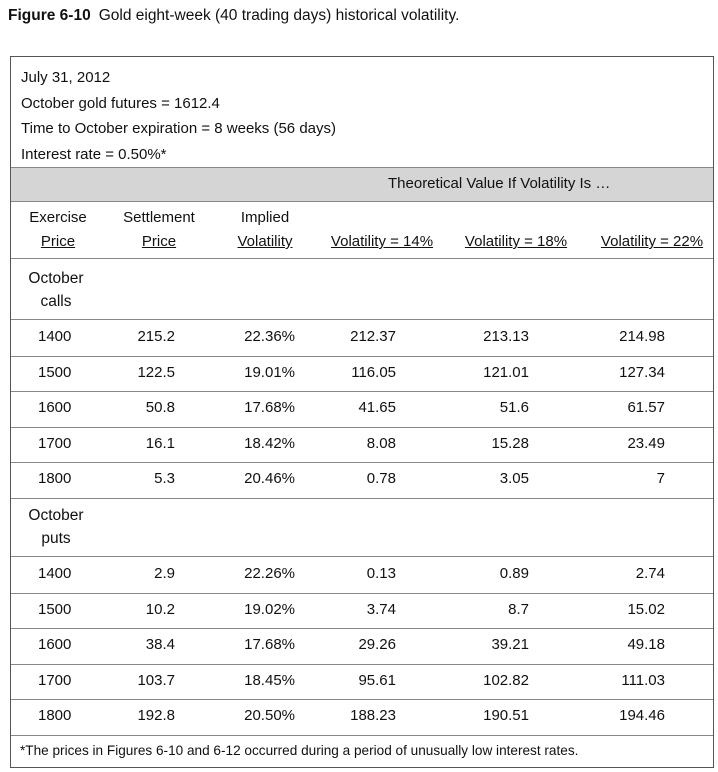 This screenshot has height=772, width=718. Describe the element at coordinates (56, 527) in the screenshot. I see `puts-group-label: October puts` at that location.